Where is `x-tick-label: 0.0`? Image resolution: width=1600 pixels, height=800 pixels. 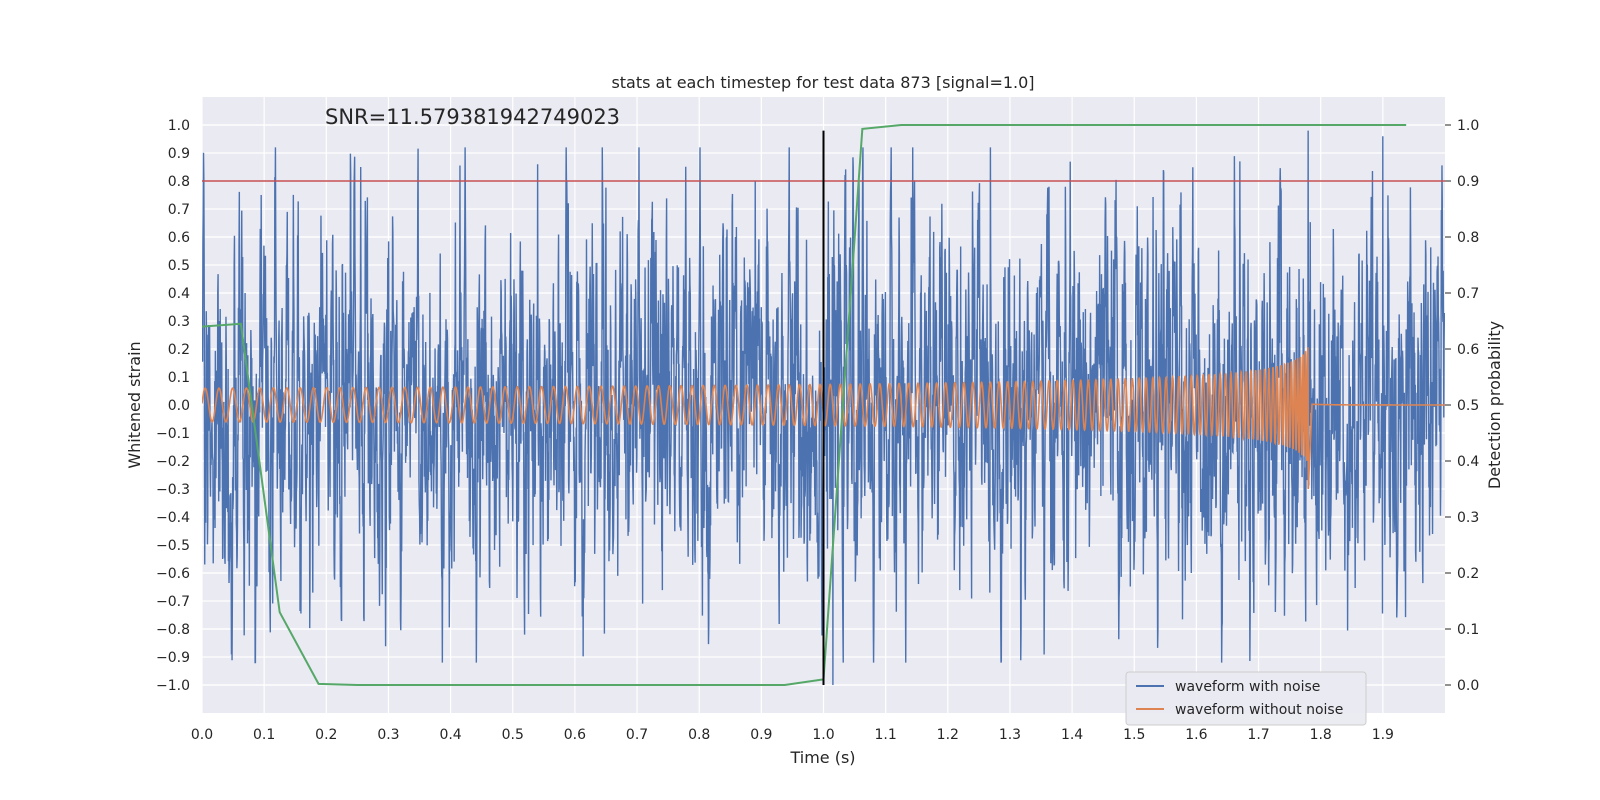 x-tick-label: 0.0 is located at coordinates (202, 735).